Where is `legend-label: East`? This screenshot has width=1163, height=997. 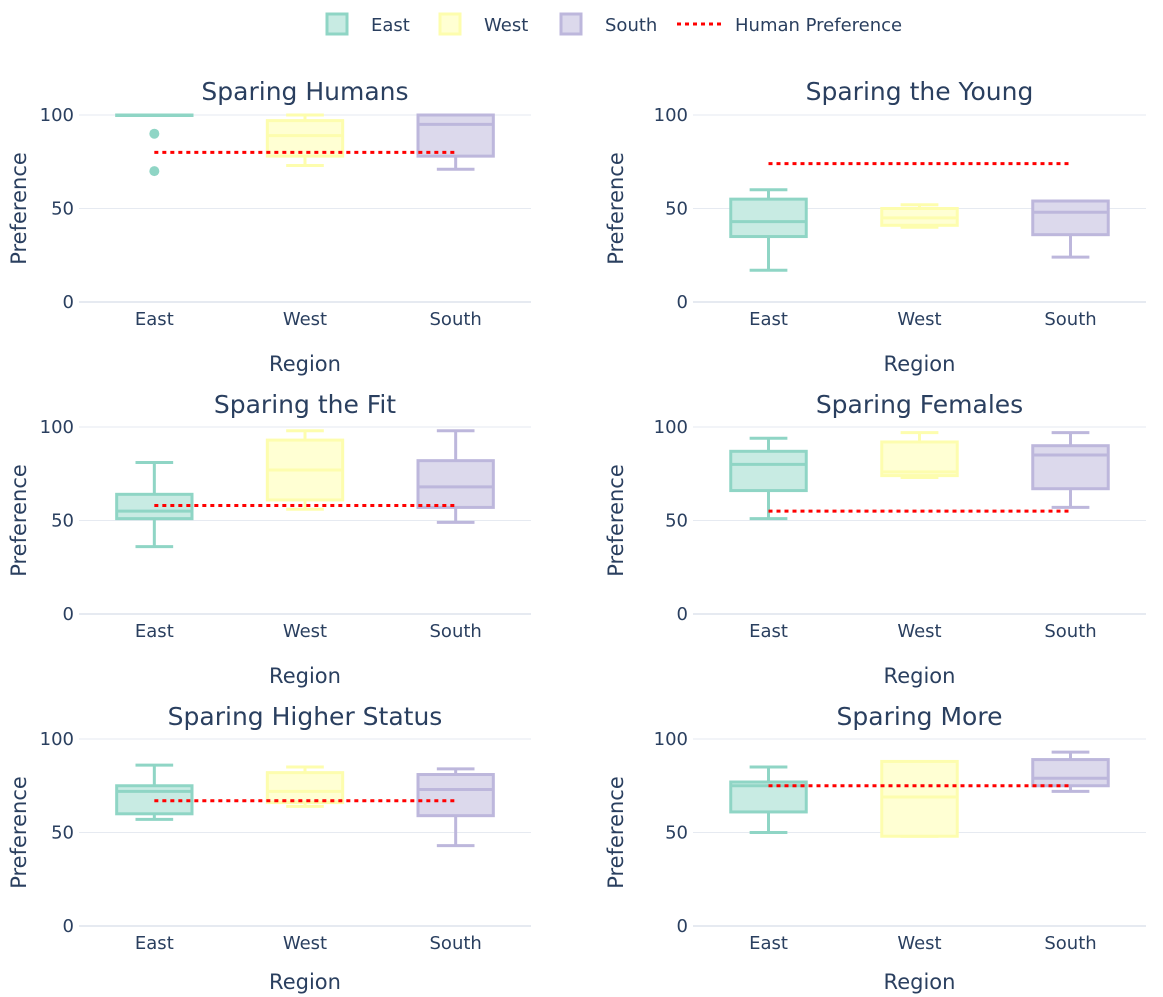
legend-label: East is located at coordinates (390, 25).